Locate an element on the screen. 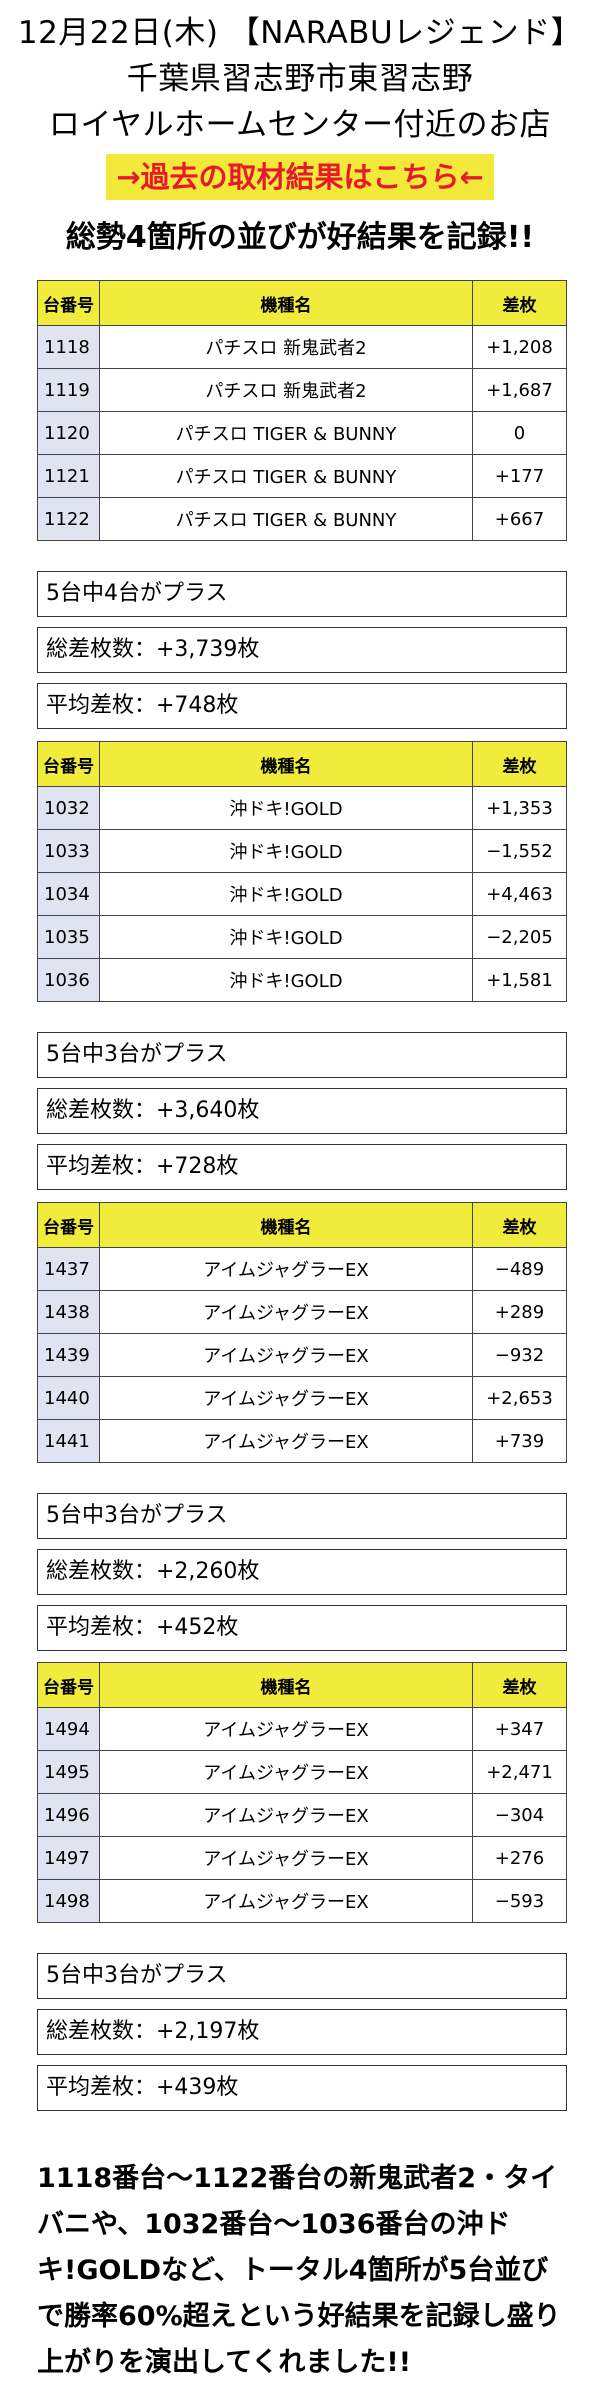  average-diff-summary: 平均差枚：+439枚 is located at coordinates (302, 2088).